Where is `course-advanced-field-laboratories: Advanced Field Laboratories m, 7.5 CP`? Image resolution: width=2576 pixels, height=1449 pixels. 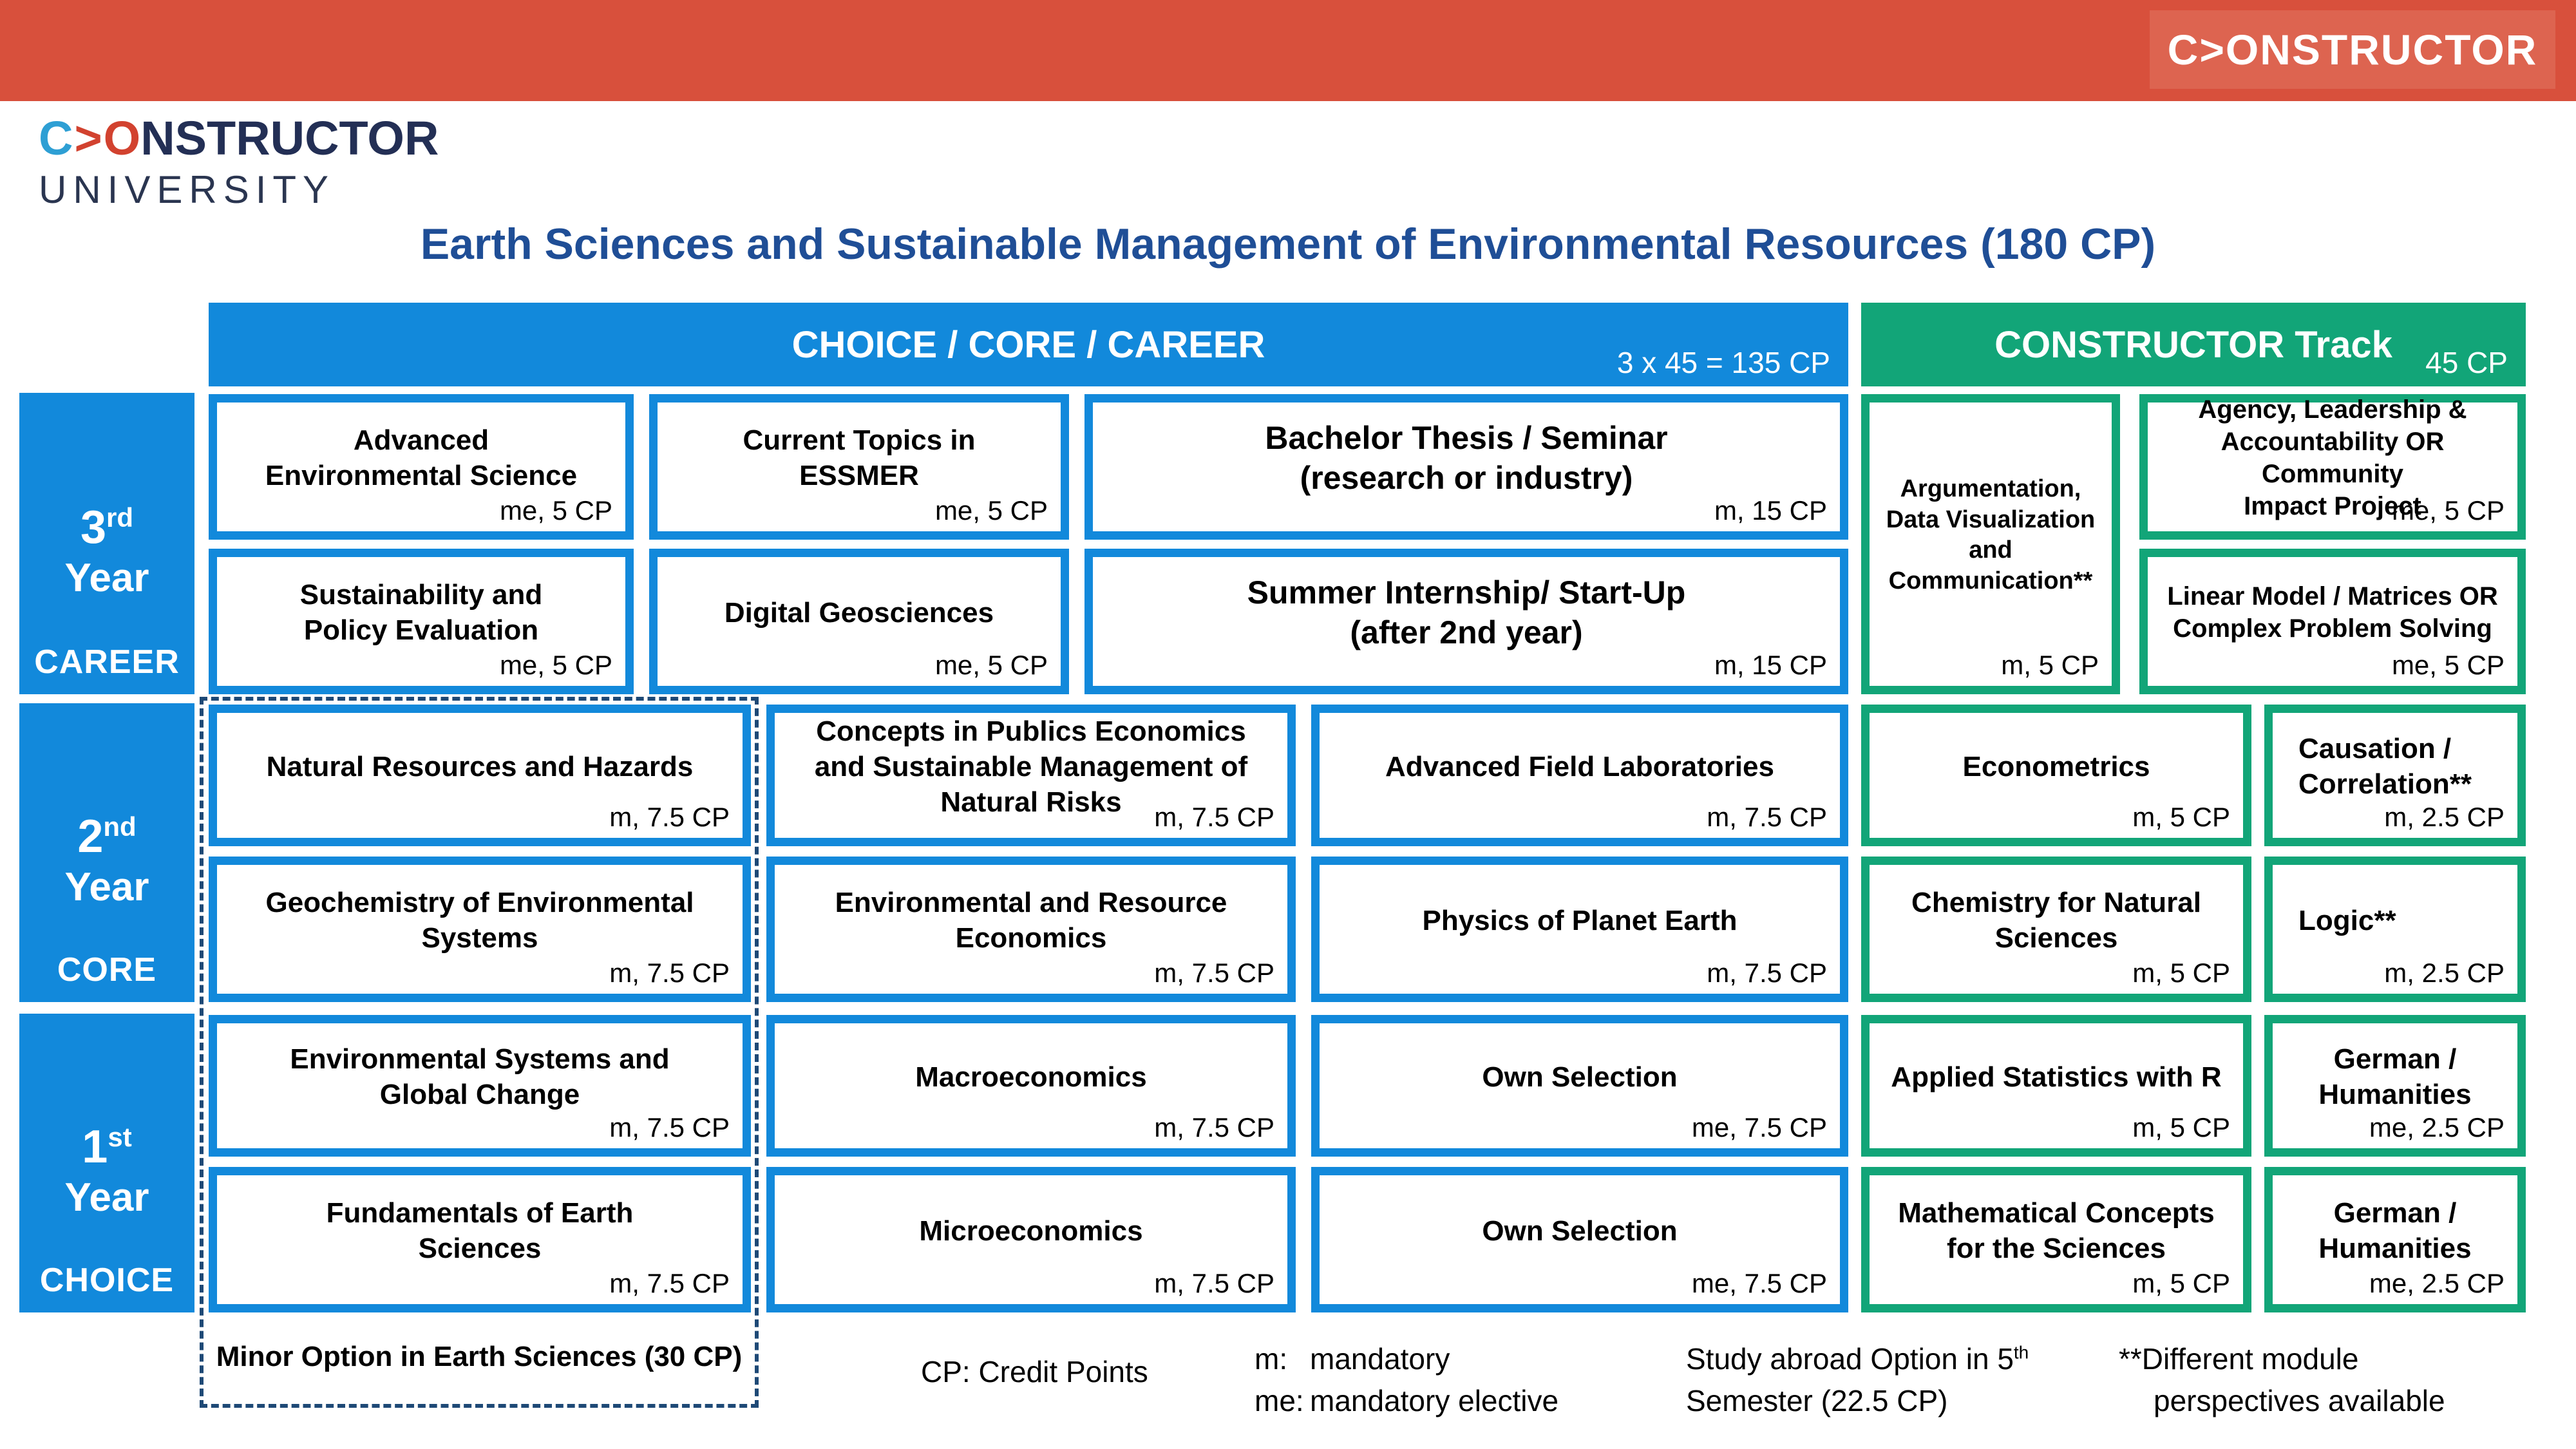
course-advanced-field-laboratories: Advanced Field Laboratories m, 7.5 CP is located at coordinates (1579, 776).